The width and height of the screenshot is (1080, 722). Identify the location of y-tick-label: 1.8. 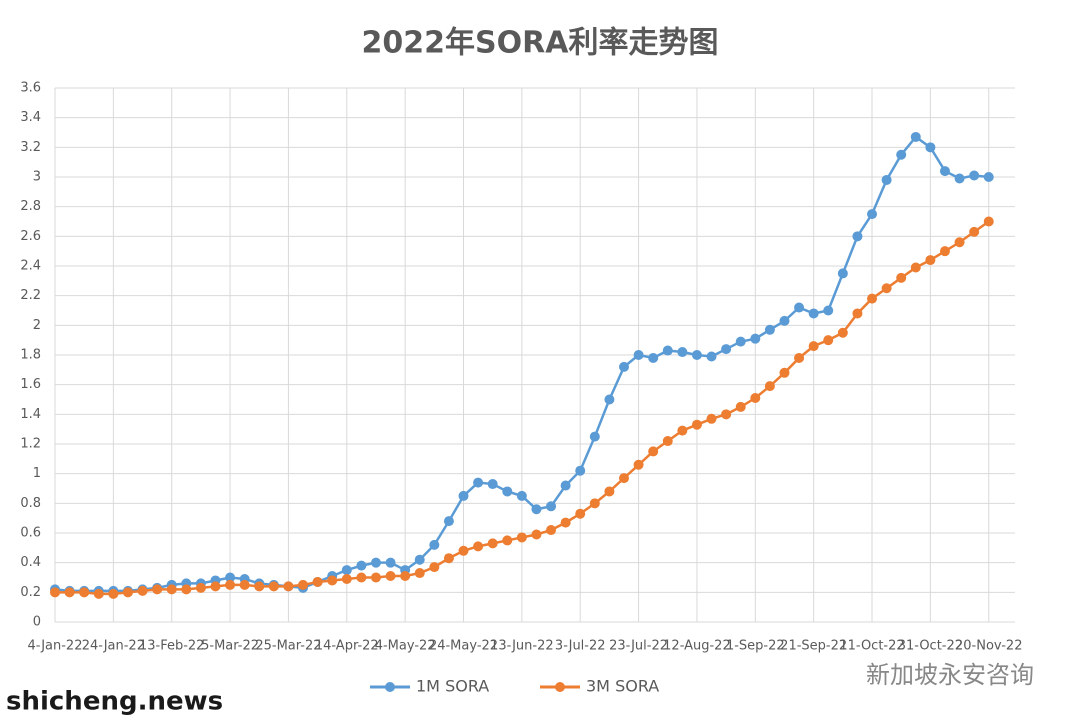
(30, 355).